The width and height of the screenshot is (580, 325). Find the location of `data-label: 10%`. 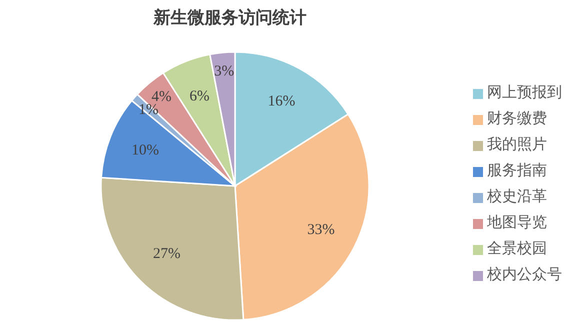

data-label: 10% is located at coordinates (146, 150).